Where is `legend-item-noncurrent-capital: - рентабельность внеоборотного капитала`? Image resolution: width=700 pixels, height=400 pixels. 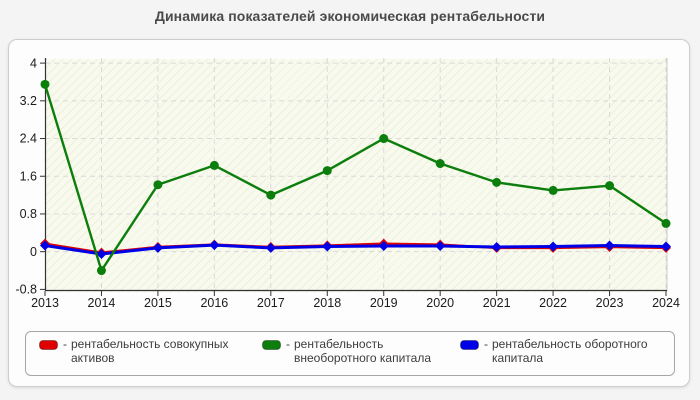
legend-item-noncurrent-capital: - рентабельность внеоборотного капитала is located at coordinates (349, 351).